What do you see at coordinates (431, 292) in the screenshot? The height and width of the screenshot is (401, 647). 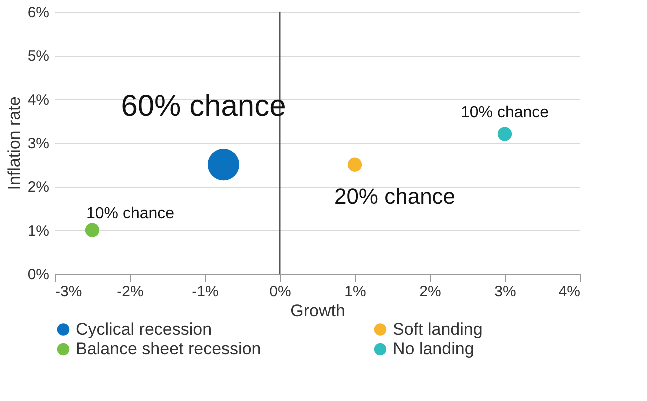 I see `x-tick-label: 2%` at bounding box center [431, 292].